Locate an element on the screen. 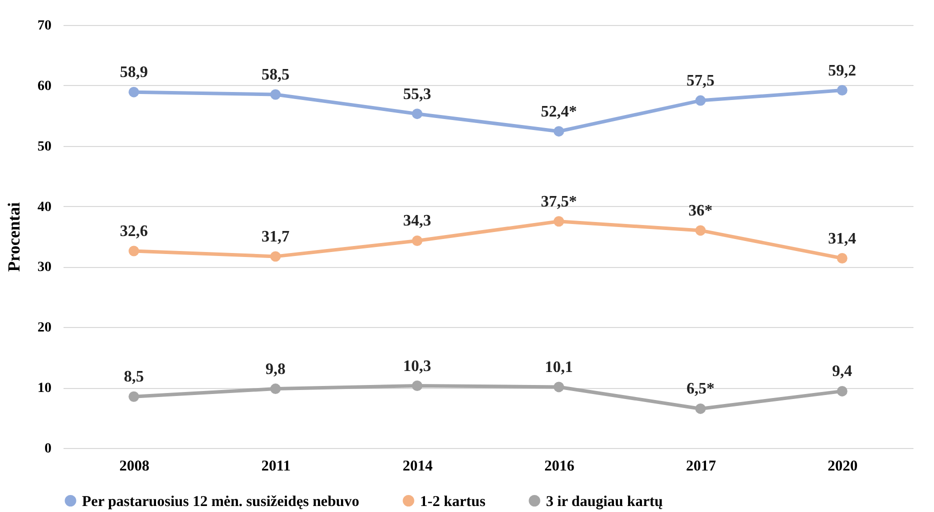  data-label: 58,5 is located at coordinates (276, 75).